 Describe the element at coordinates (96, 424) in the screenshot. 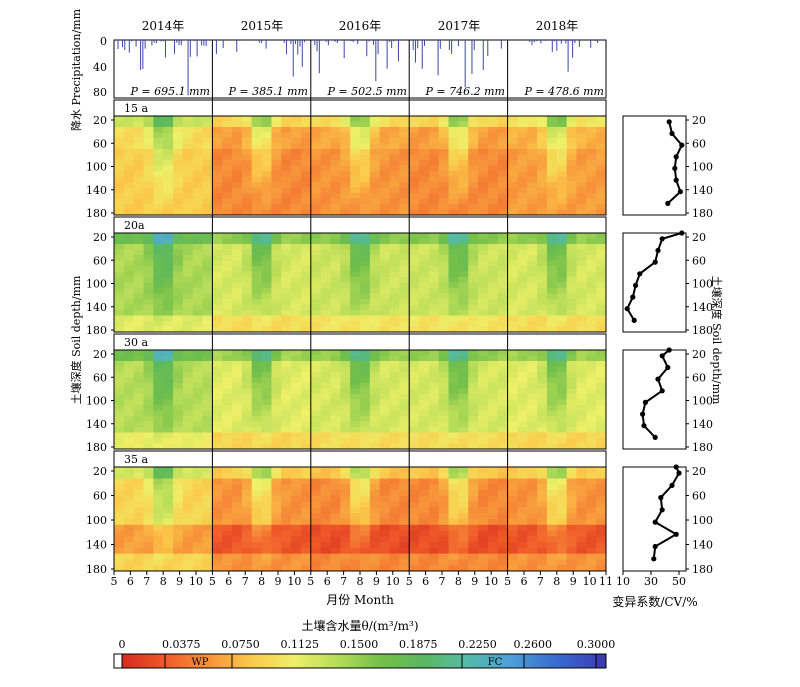

I see `depth-tick-label: 140` at that location.